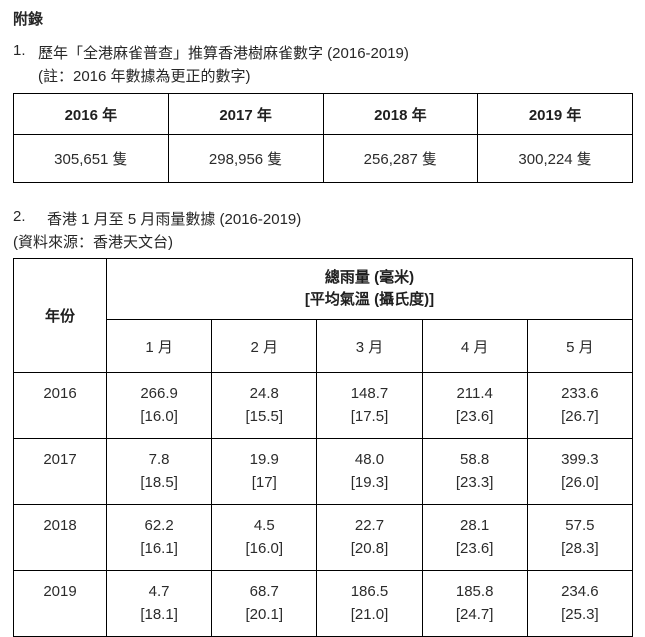 This screenshot has height=637, width=645. I want to click on year-value: 2016, so click(60, 405).